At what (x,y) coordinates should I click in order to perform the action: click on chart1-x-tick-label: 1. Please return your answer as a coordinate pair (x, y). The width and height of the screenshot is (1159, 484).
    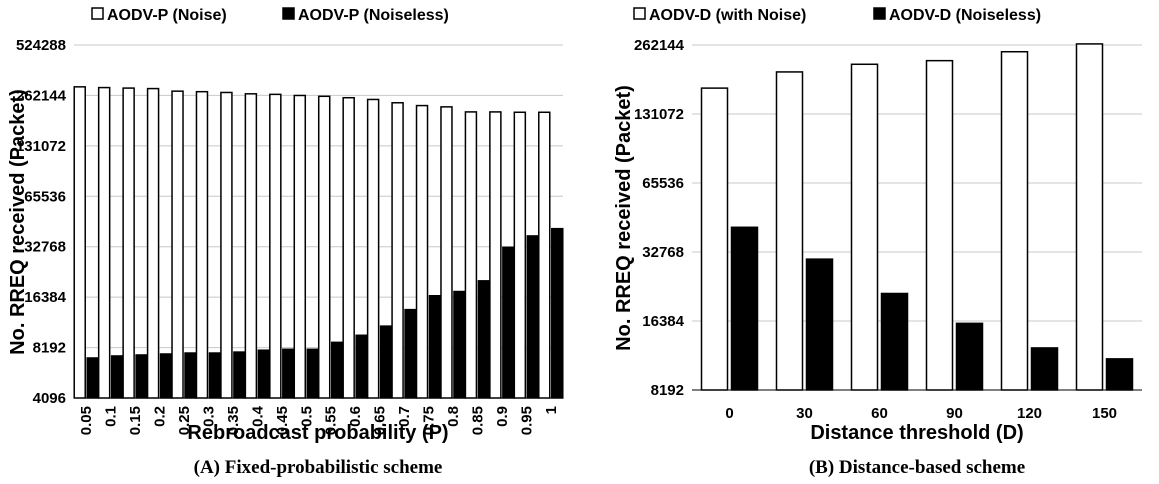
    Looking at the image, I should click on (551, 410).